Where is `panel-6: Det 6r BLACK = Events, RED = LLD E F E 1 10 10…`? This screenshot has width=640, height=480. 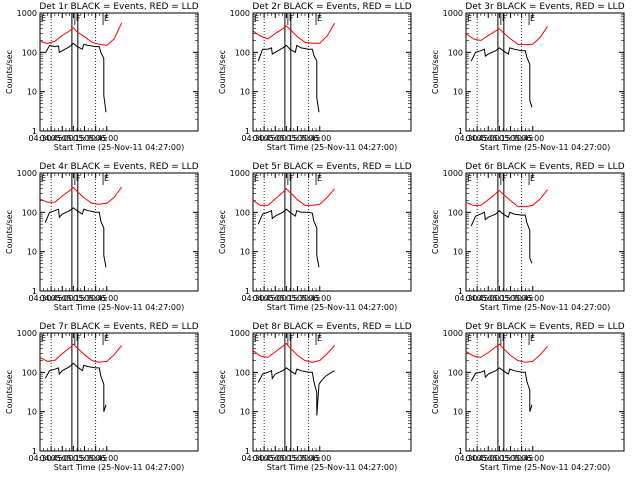
panel-6: Det 6r BLACK = Events, RED = LLD E F E 1 10 10… is located at coordinates (528, 237).